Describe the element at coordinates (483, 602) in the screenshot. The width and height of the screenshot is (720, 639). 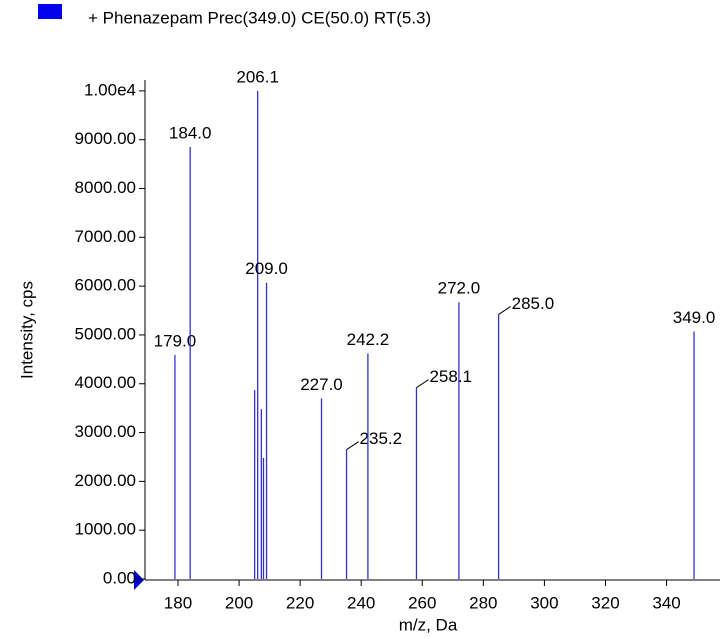
I see `x-tick-label: 280` at that location.